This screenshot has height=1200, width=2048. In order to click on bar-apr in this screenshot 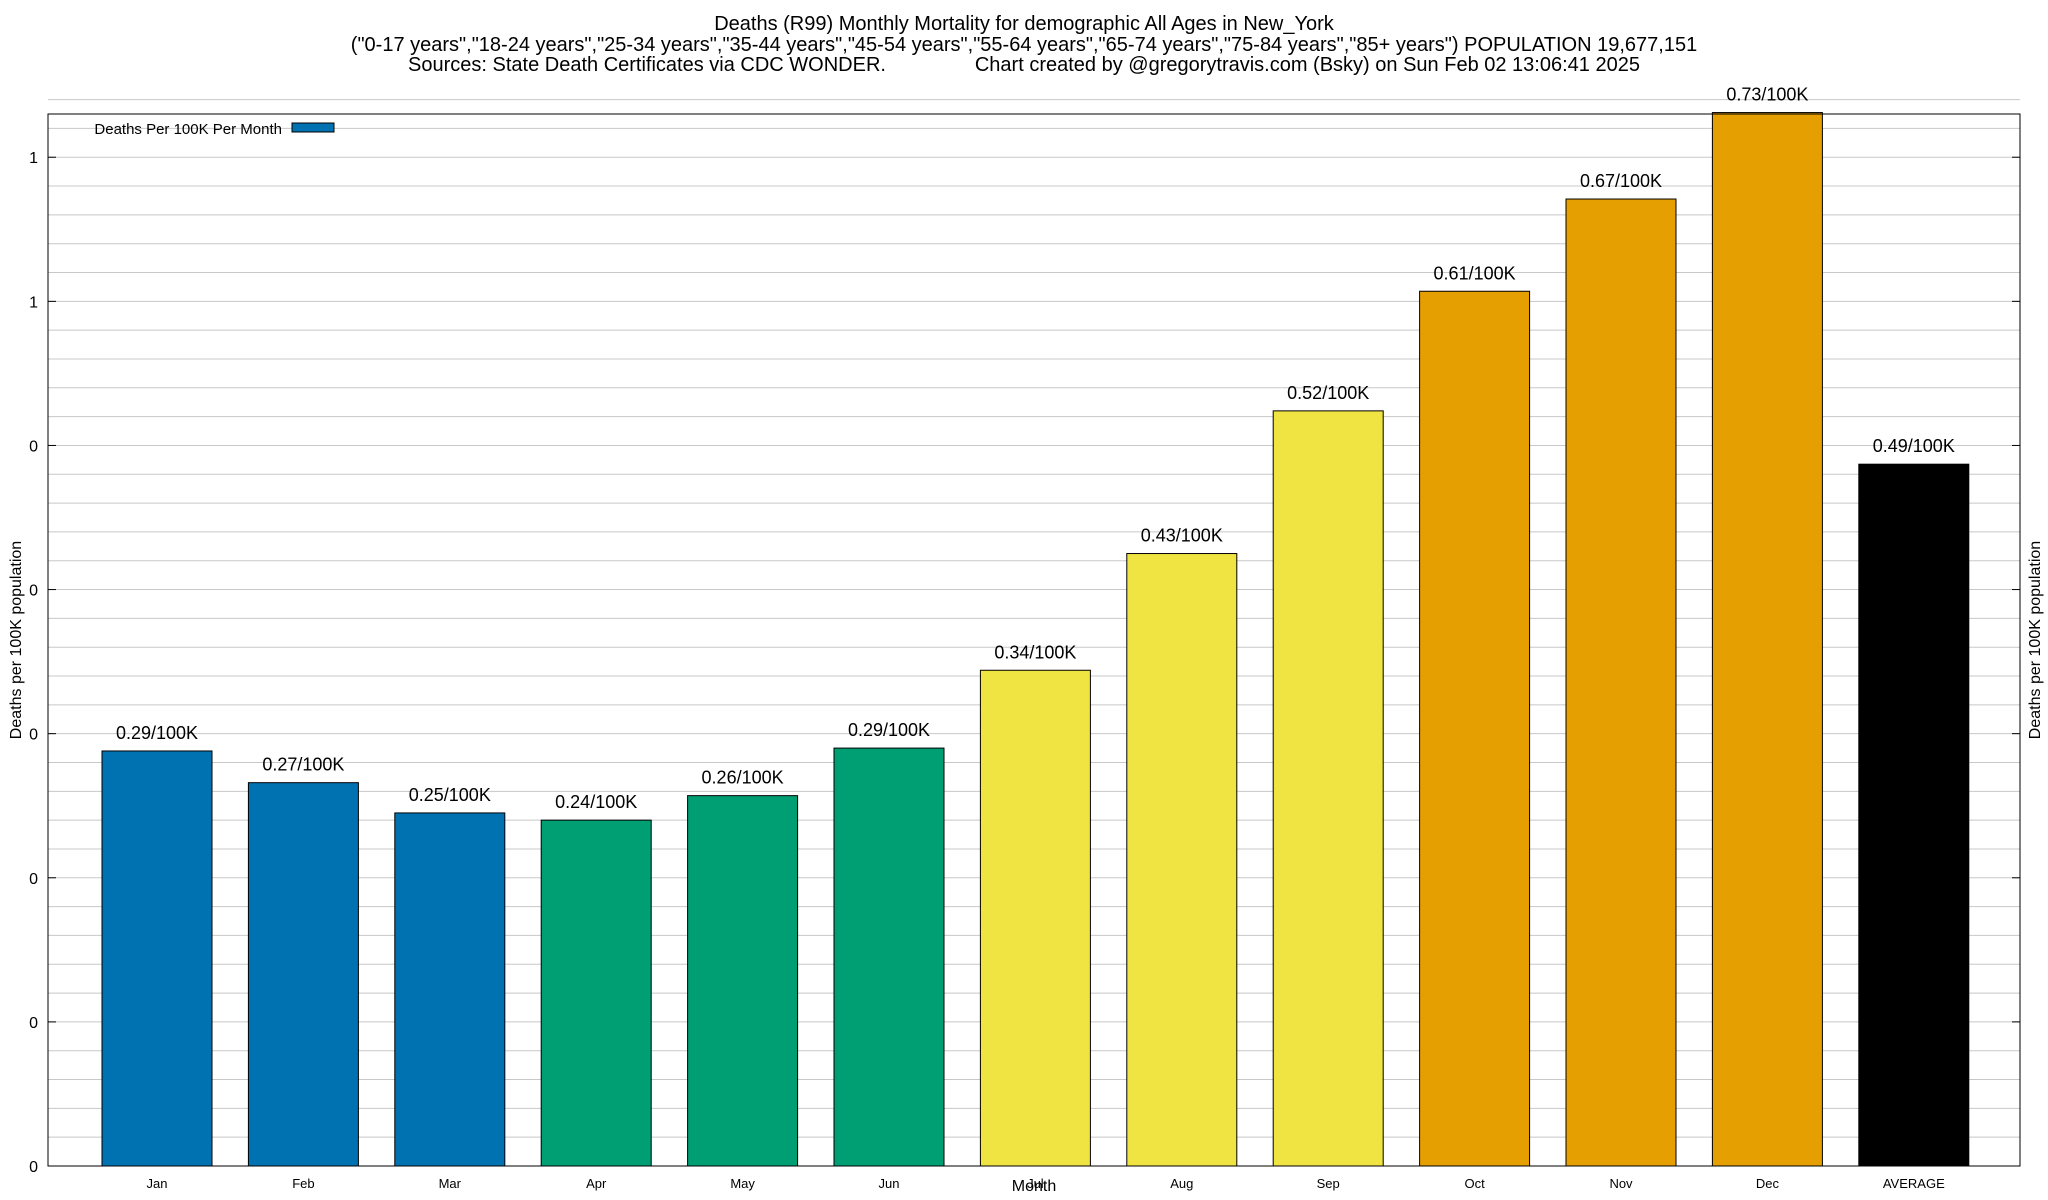, I will do `click(596, 993)`.